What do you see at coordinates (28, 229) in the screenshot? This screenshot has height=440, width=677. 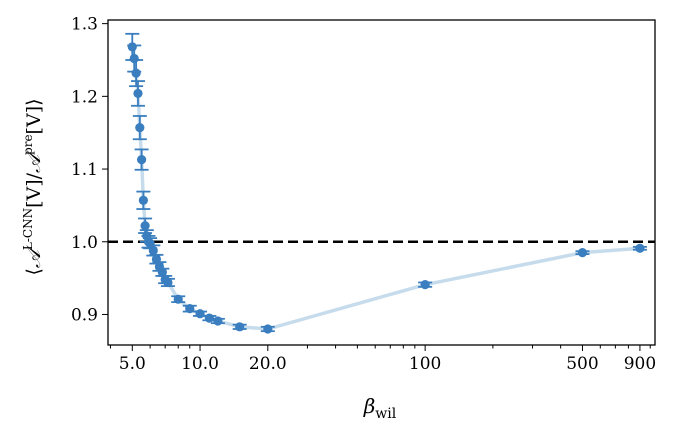 I see `y-label-sup1: L-CNN` at bounding box center [28, 229].